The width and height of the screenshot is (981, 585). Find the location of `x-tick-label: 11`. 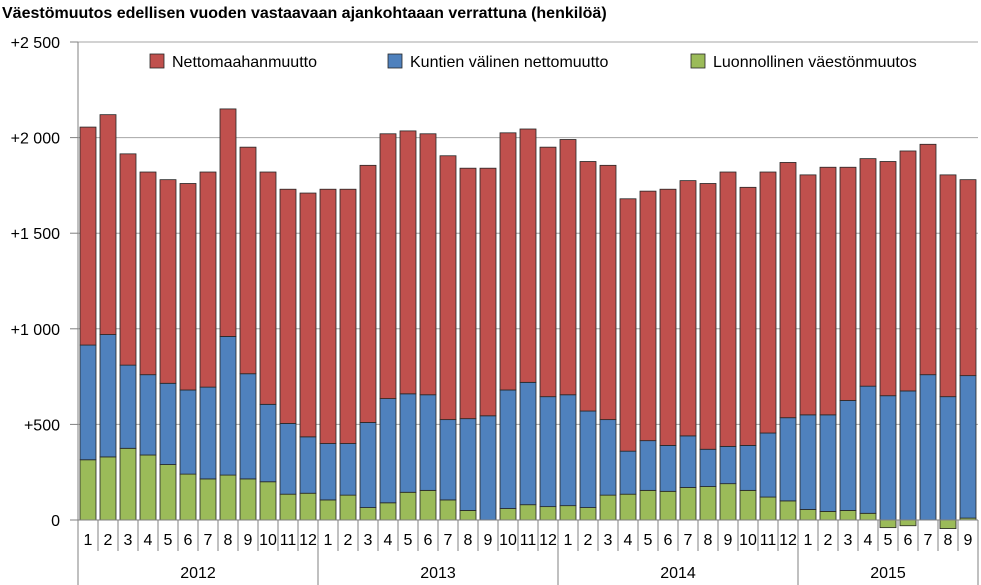

x-tick-label: 11 is located at coordinates (288, 540).